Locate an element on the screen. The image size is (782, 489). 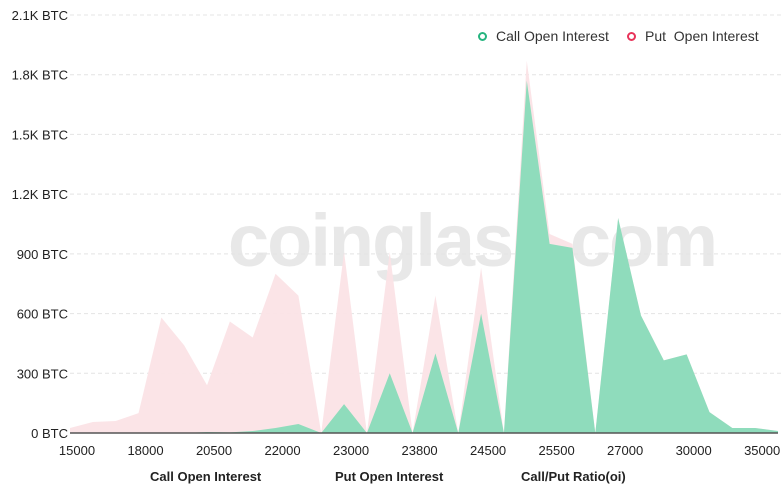
y-tick-label: 300 BTC is located at coordinates (42, 373).